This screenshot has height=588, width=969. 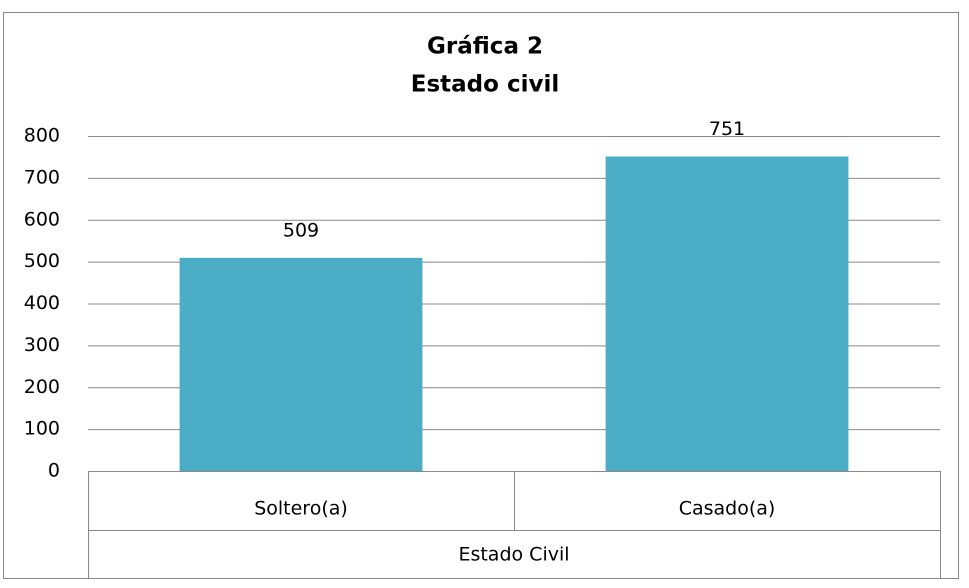 What do you see at coordinates (42, 429) in the screenshot?
I see `y-tick-label: 100` at bounding box center [42, 429].